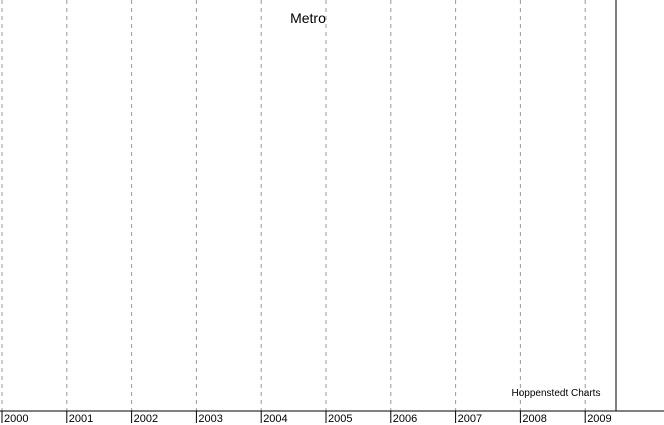  What do you see at coordinates (534, 419) in the screenshot?
I see `x-tick-label-2008: 2008` at bounding box center [534, 419].